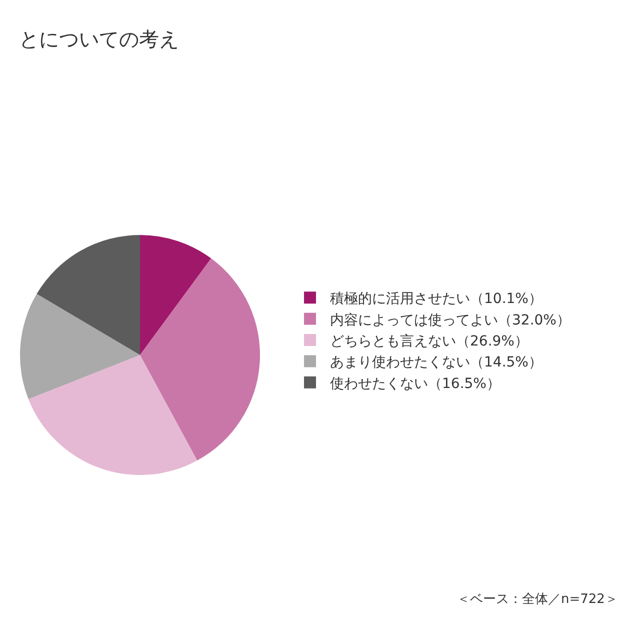 This screenshot has width=640, height=640. Describe the element at coordinates (436, 299) in the screenshot. I see `legend-label: 積極的に活用させたい（10.1%）` at that location.